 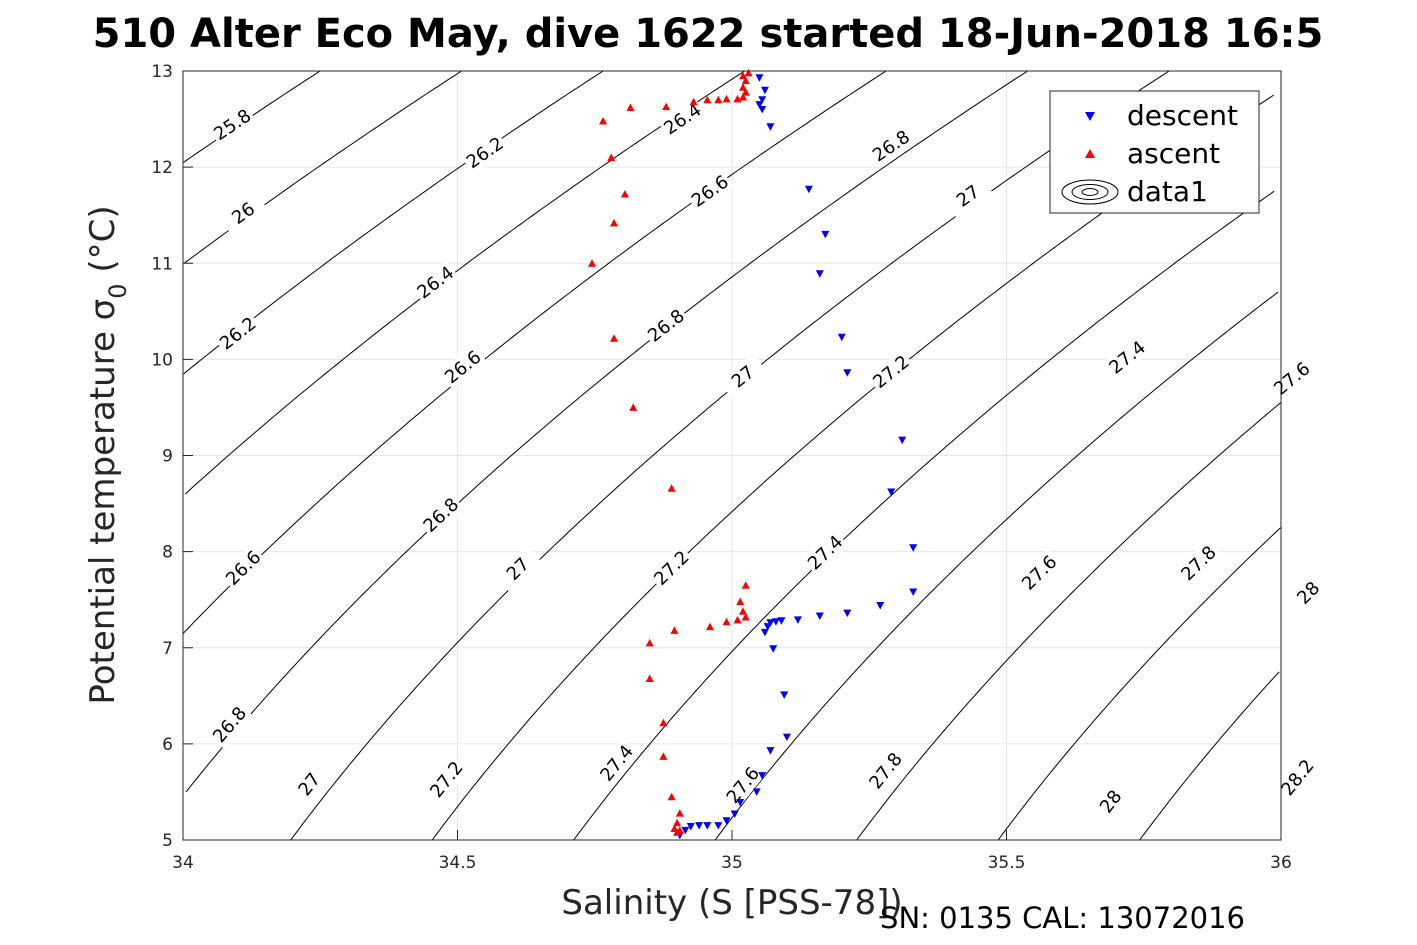 I want to click on y-tick-label: 10, so click(x=162, y=360).